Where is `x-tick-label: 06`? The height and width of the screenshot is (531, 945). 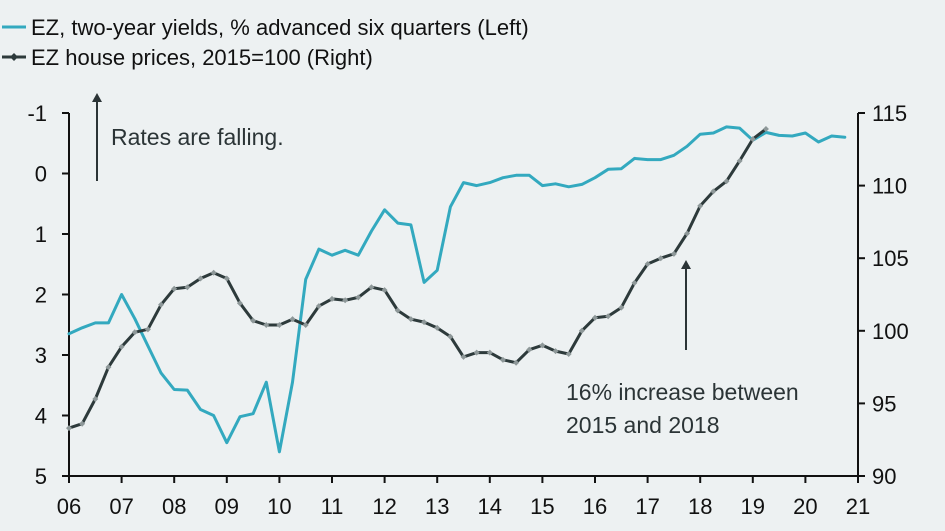 x-tick-label: 06 is located at coordinates (69, 506).